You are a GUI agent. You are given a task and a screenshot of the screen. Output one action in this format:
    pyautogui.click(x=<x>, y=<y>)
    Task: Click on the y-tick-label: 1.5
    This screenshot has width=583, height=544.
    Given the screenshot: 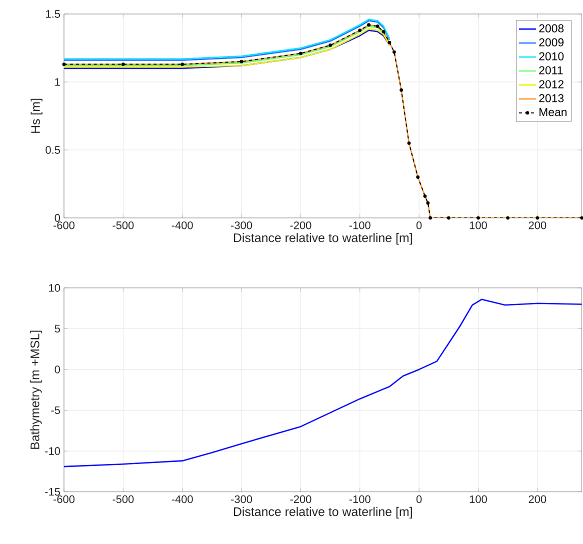 What is the action you would take?
    pyautogui.click(x=53, y=14)
    